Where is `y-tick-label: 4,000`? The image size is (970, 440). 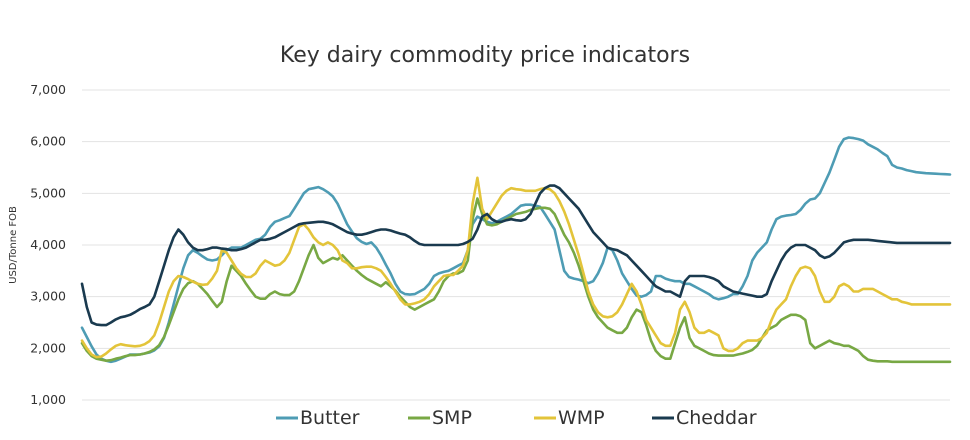 y-tick-label: 4,000 is located at coordinates (48, 244).